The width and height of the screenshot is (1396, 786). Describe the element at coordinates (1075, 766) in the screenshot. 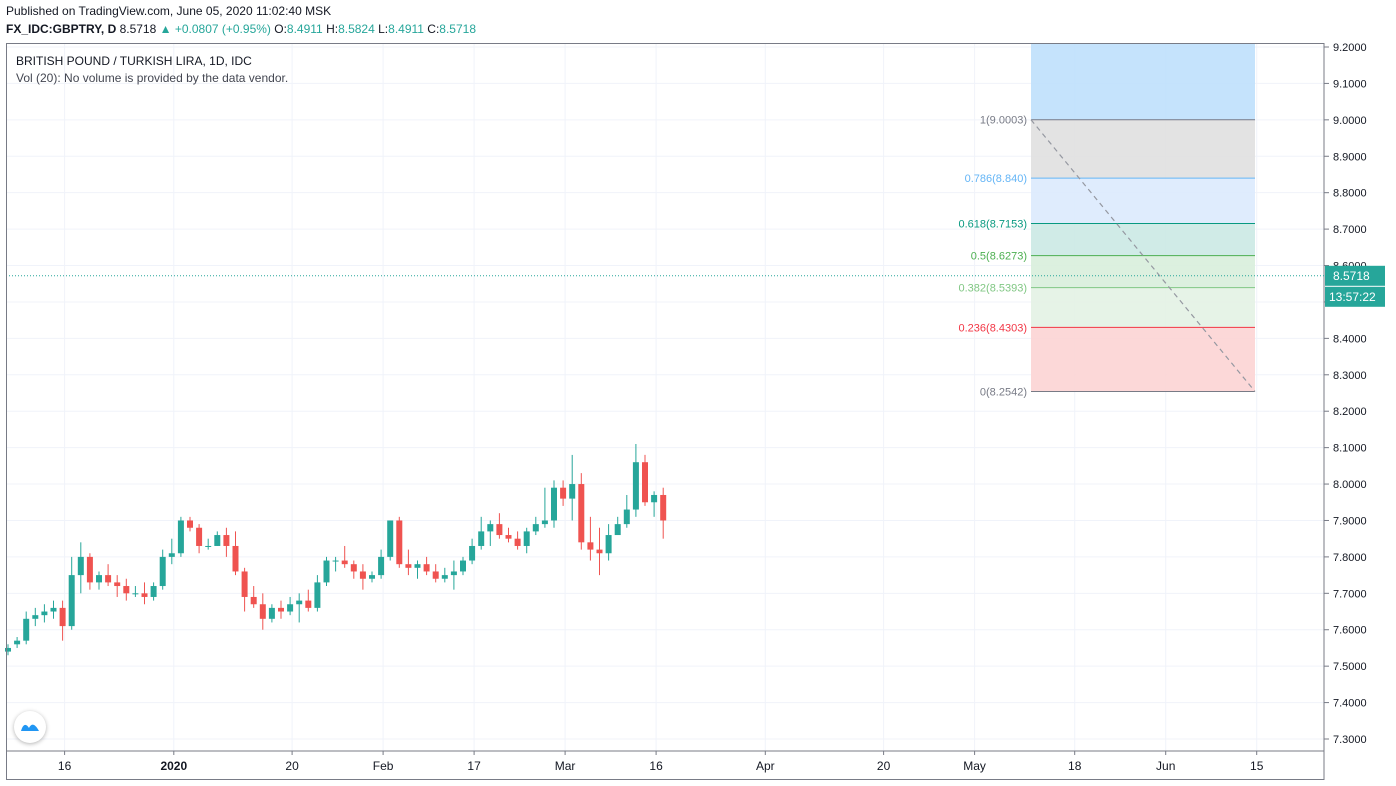

I see `x-tick-label: 18` at that location.